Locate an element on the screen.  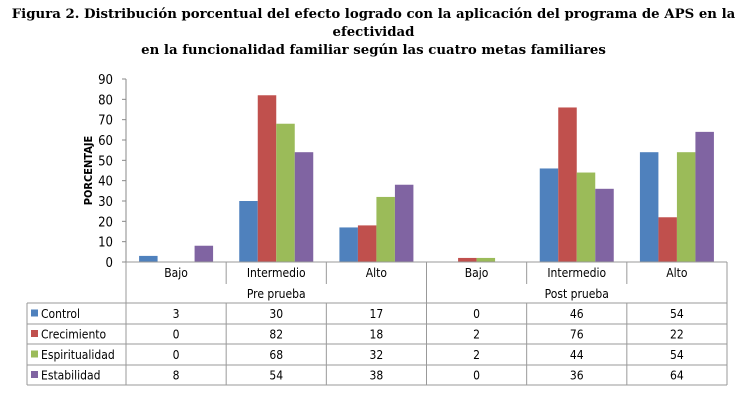
legend-label: Estabilidad is located at coordinates (70, 376).